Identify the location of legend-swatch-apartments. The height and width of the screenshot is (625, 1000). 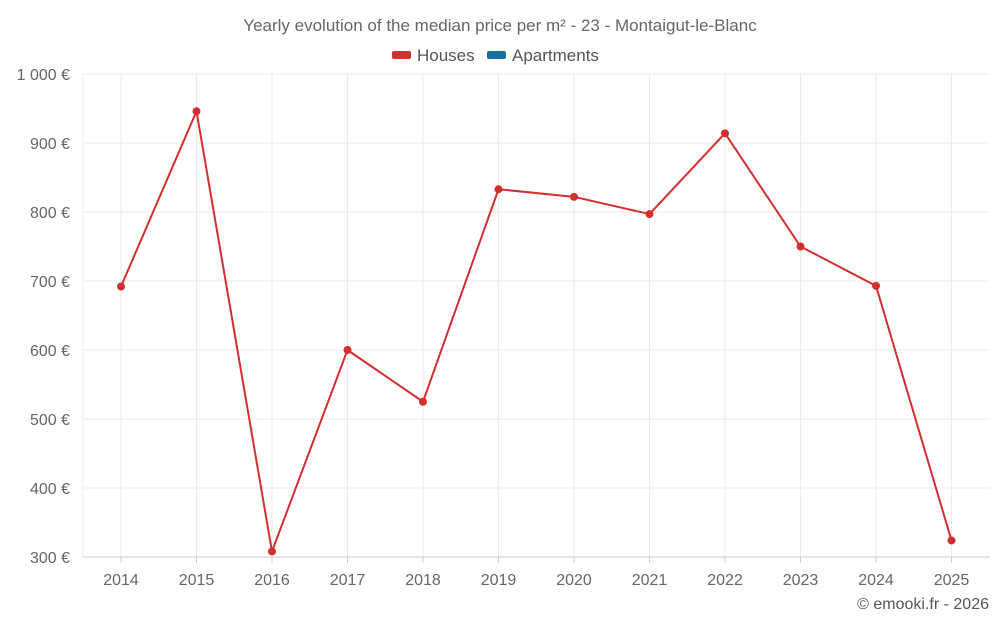
(496, 55).